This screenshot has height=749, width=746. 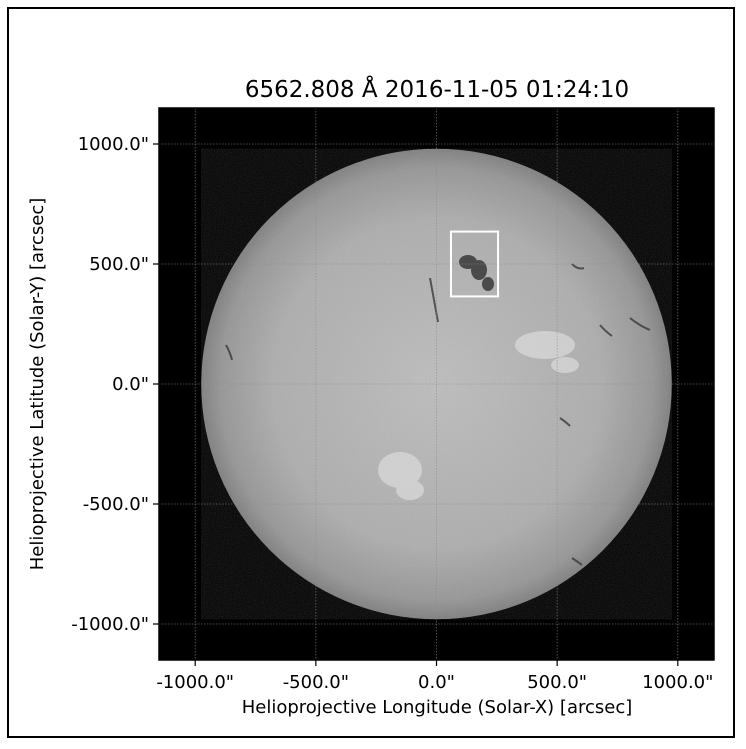 I want to click on y-tick-label: -1000.0", so click(x=110, y=624).